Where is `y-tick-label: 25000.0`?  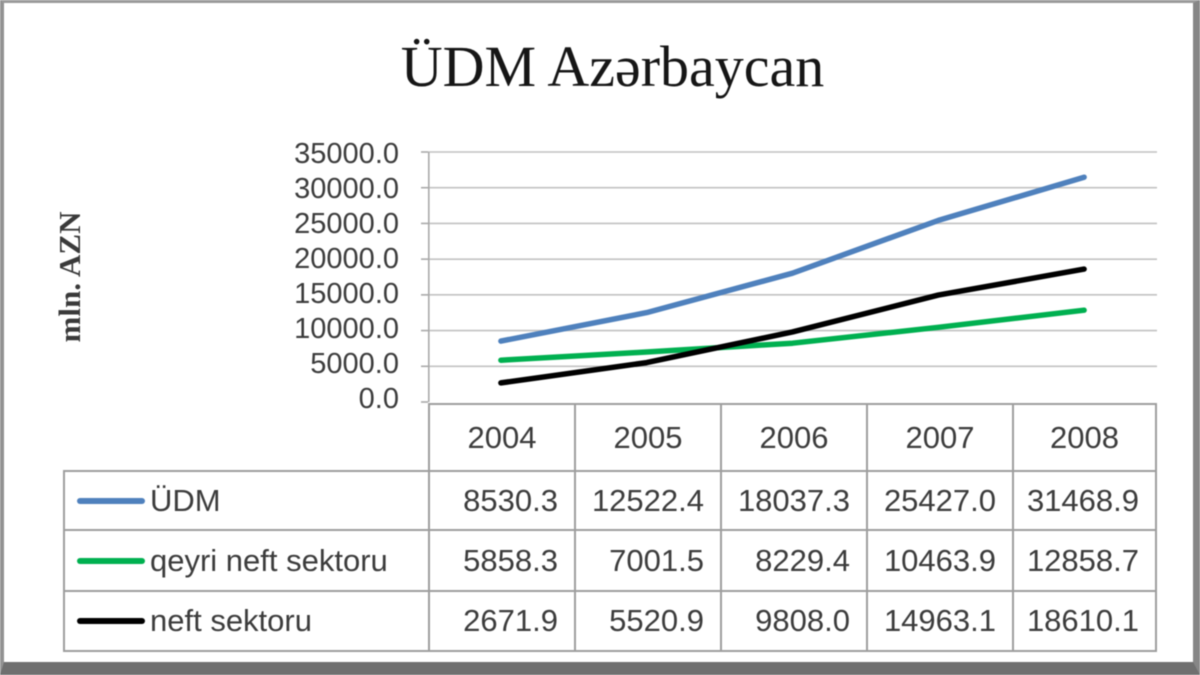 y-tick-label: 25000.0 is located at coordinates (346, 224).